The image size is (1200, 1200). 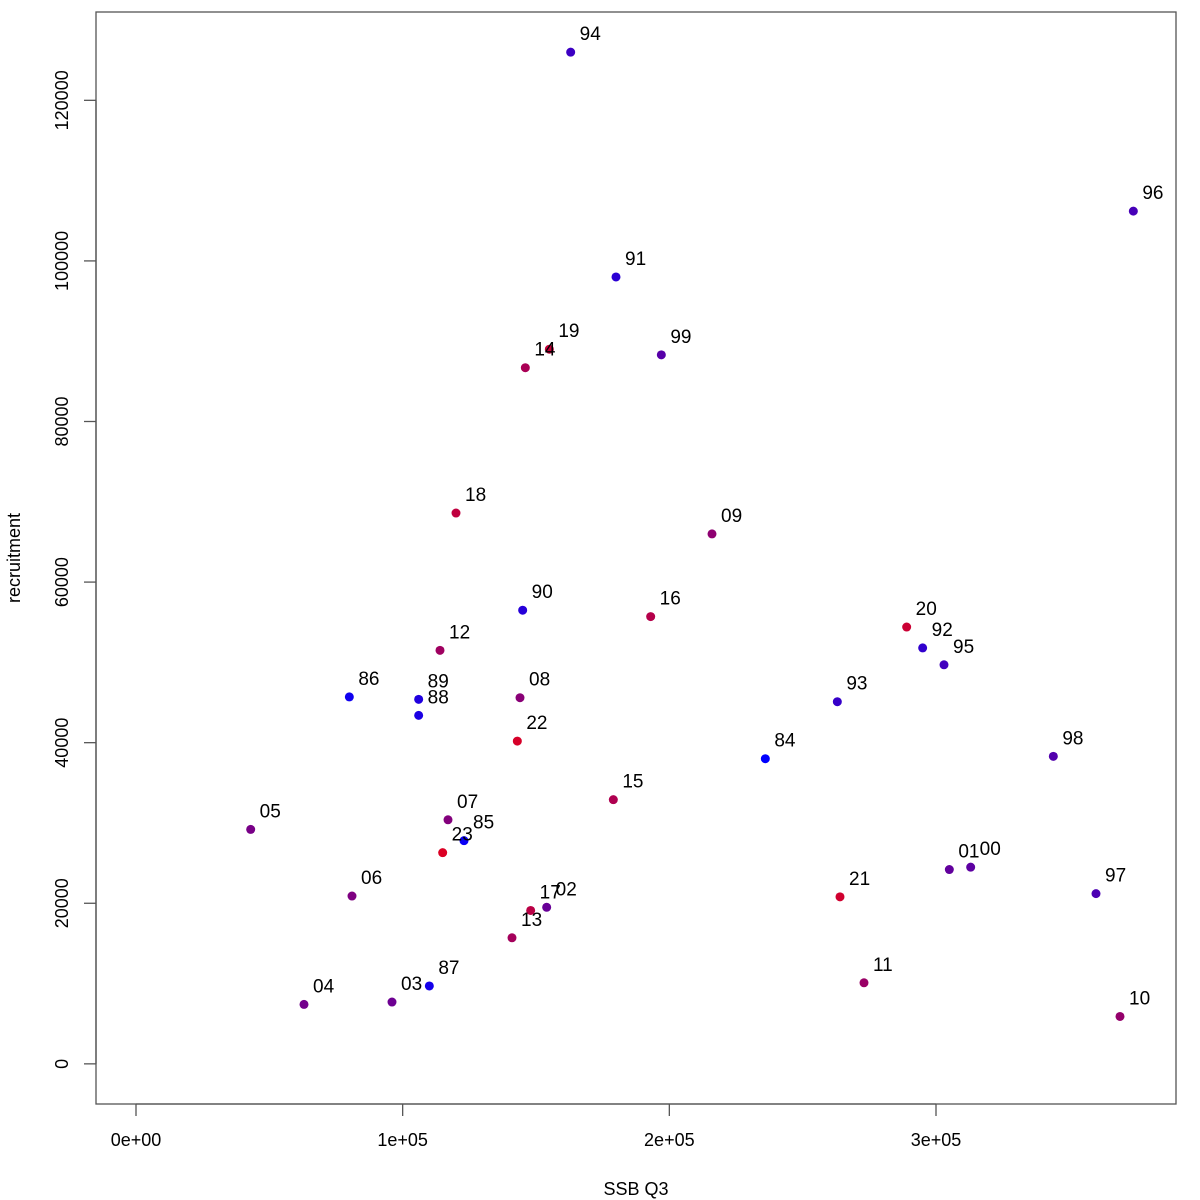 I want to click on point-label-86: 86, so click(x=368, y=679).